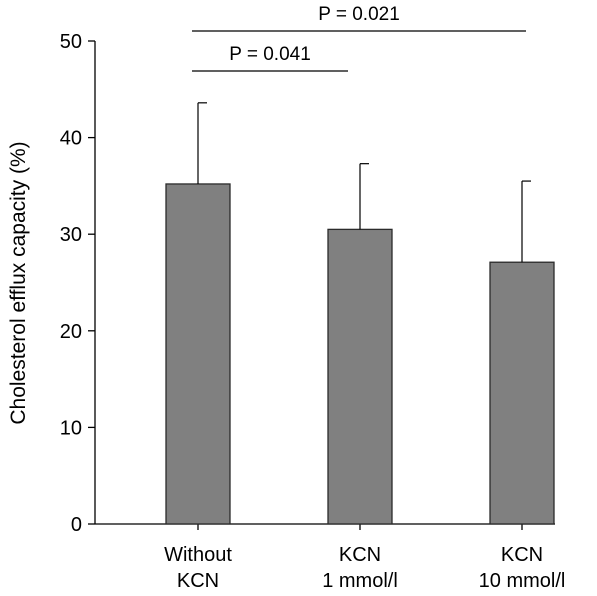  I want to click on significance-label: P = 0.021, so click(359, 14).